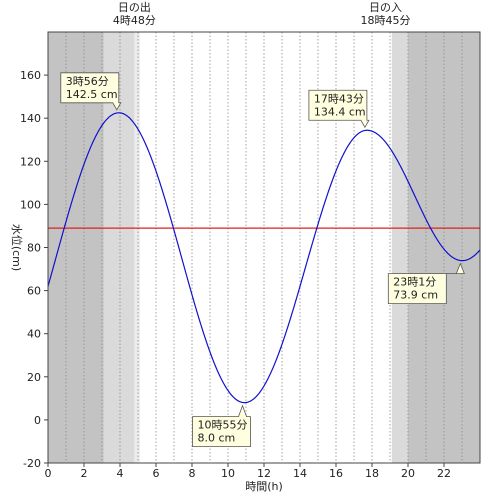  What do you see at coordinates (264, 486) in the screenshot?
I see `x-axis-title: 時間(h)` at bounding box center [264, 486].